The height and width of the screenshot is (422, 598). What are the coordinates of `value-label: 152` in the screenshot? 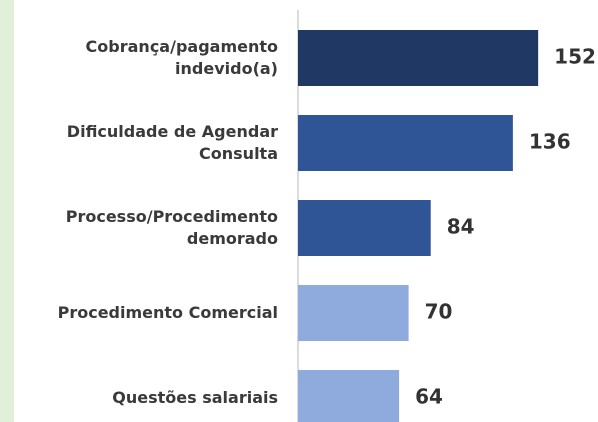 It's located at (575, 57).